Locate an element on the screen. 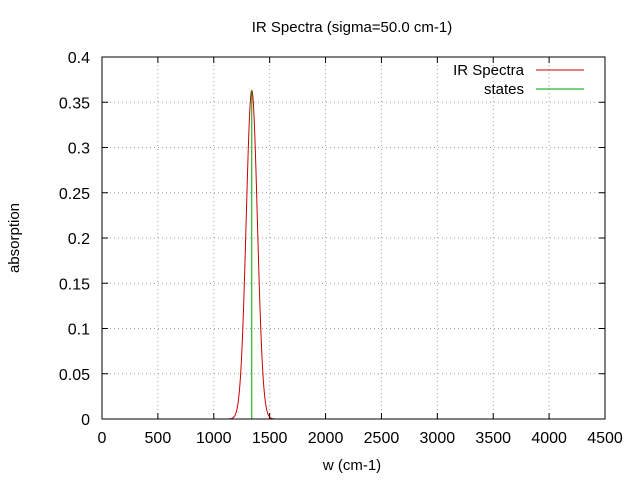  y-tick-label: 0.4 is located at coordinates (79, 58).